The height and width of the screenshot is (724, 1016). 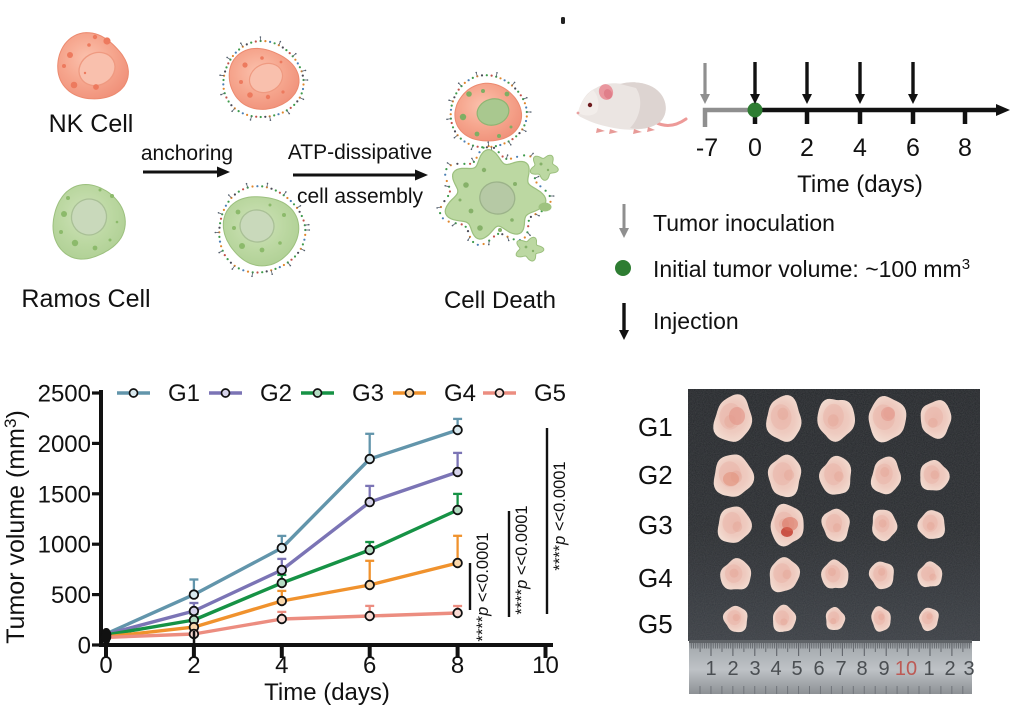 What do you see at coordinates (500, 300) in the screenshot?
I see `svg-text: Cell Death` at bounding box center [500, 300].